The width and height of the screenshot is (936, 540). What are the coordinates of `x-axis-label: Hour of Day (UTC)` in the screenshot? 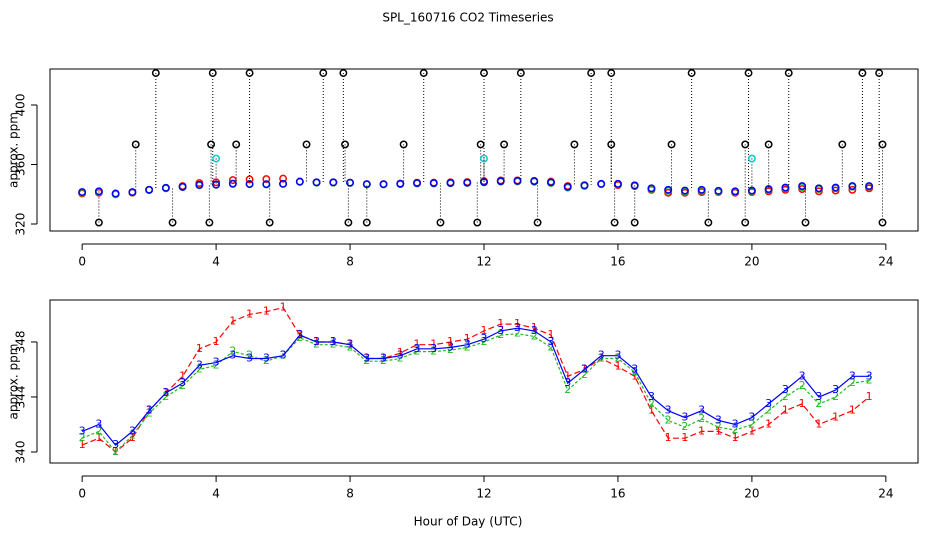 It's located at (468, 522).